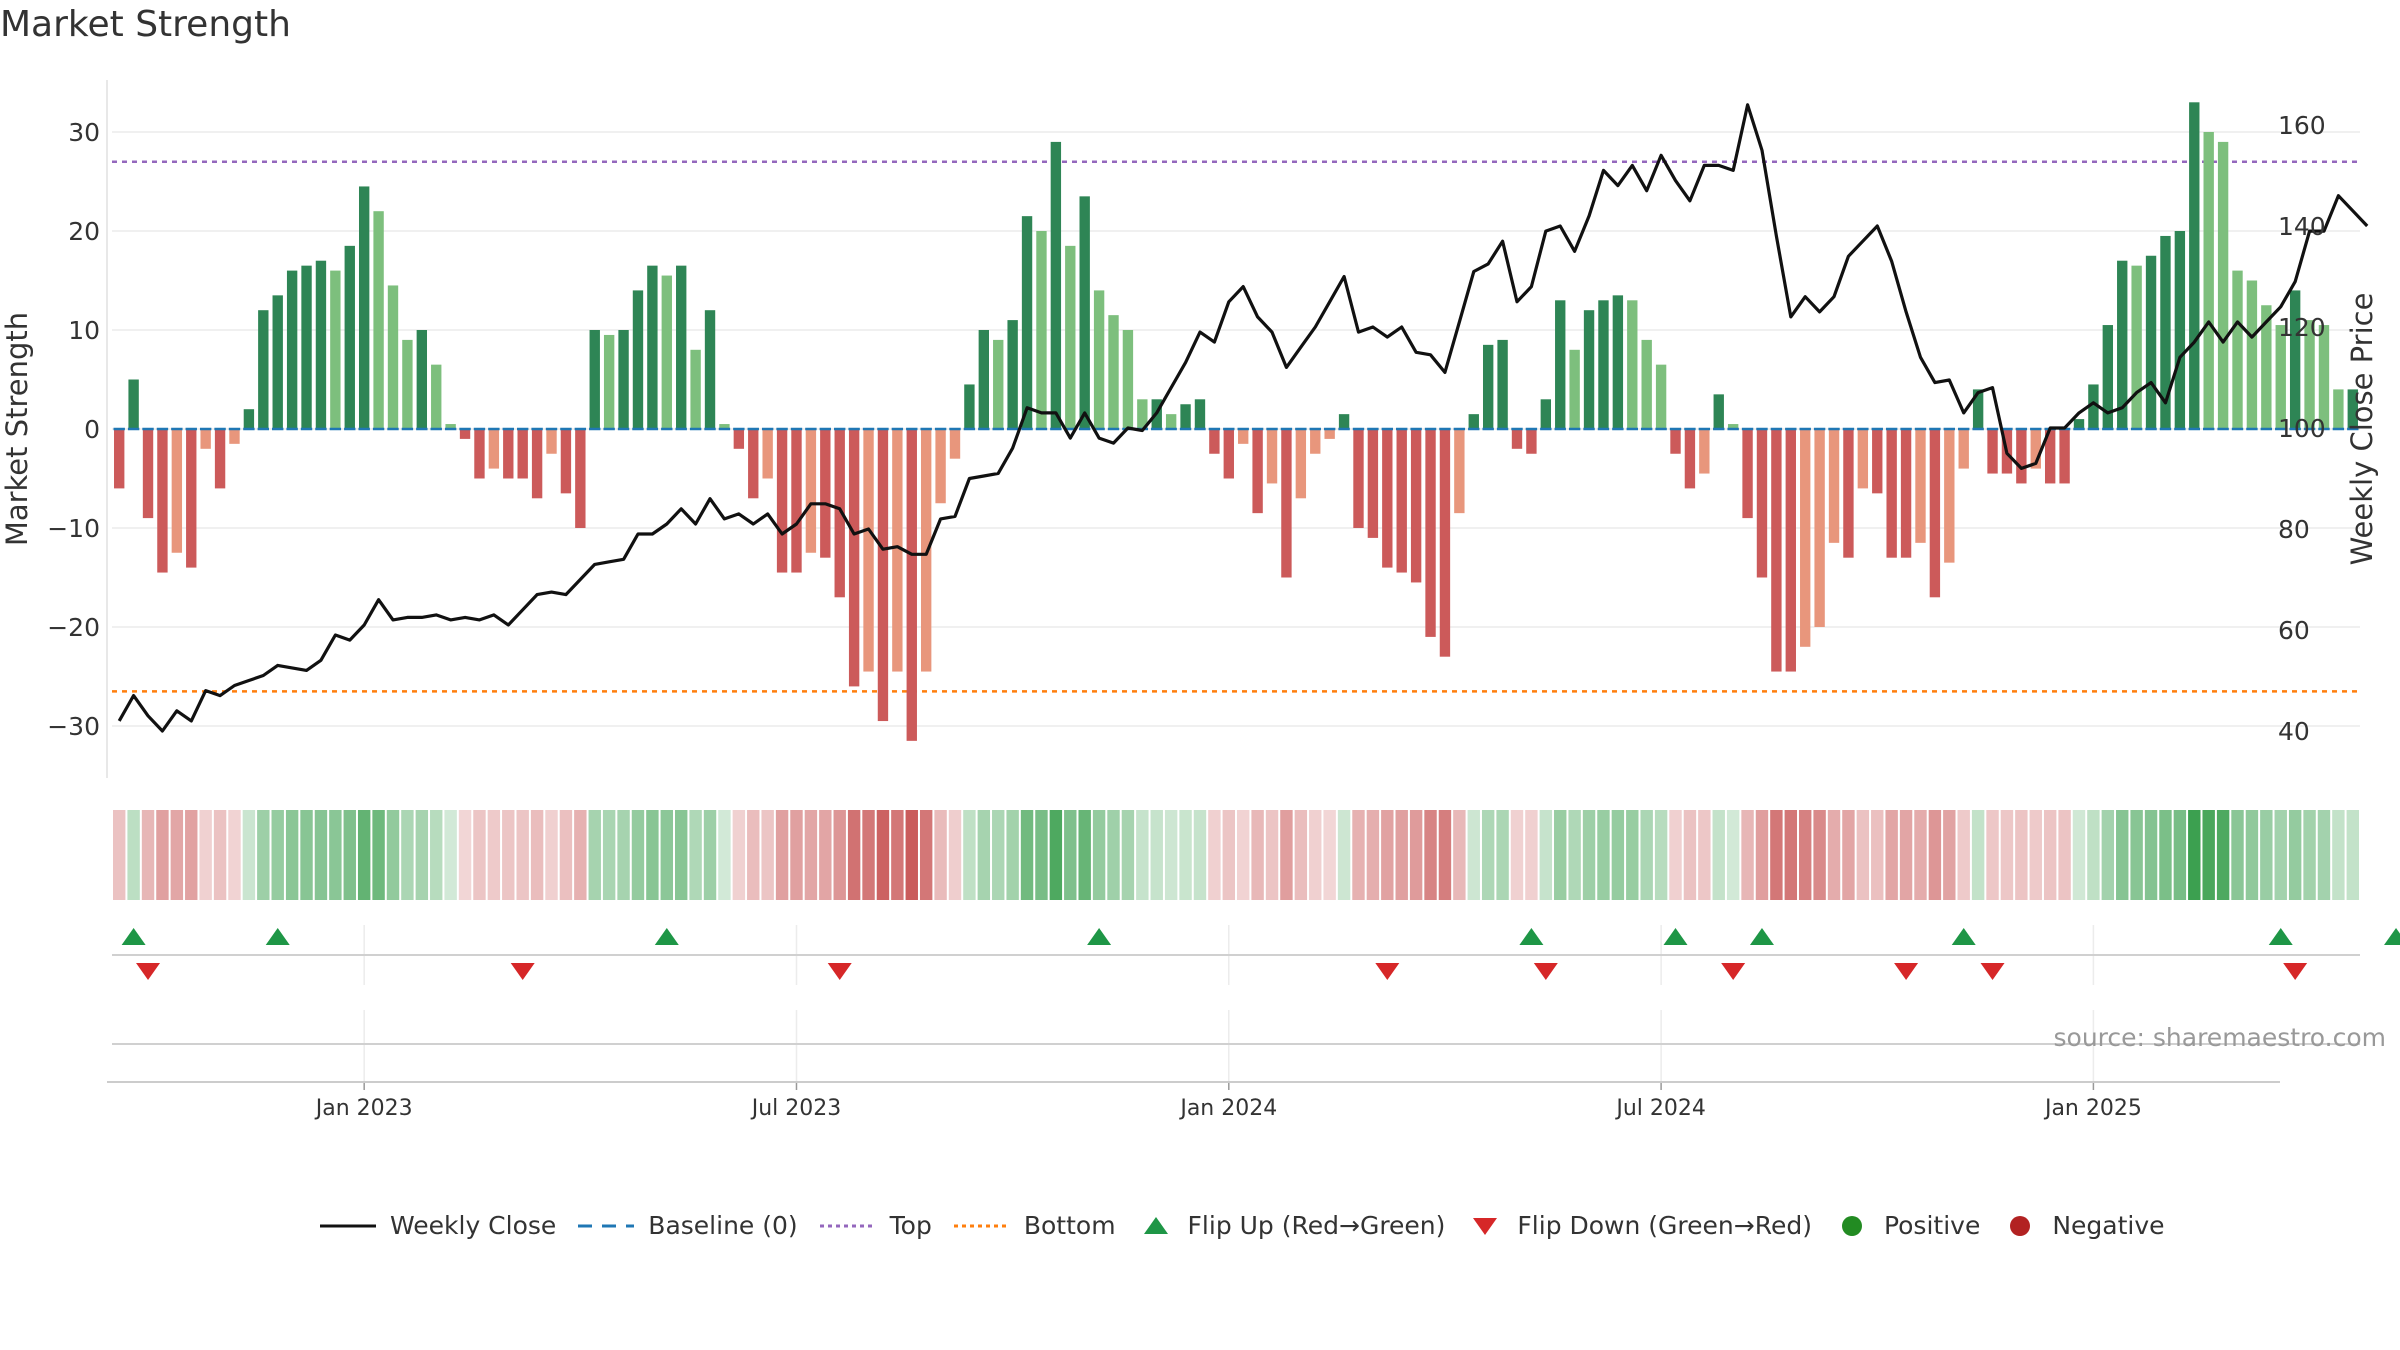 This screenshot has width=2400, height=1350. Describe the element at coordinates (1236, 855) in the screenshot. I see `strength-heat-strip` at that location.